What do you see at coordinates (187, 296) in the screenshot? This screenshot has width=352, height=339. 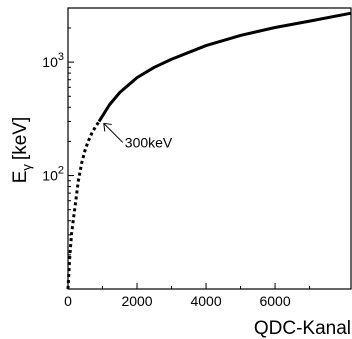 I see `x-axis-ticks: 0 2000 4000 6000` at bounding box center [187, 296].